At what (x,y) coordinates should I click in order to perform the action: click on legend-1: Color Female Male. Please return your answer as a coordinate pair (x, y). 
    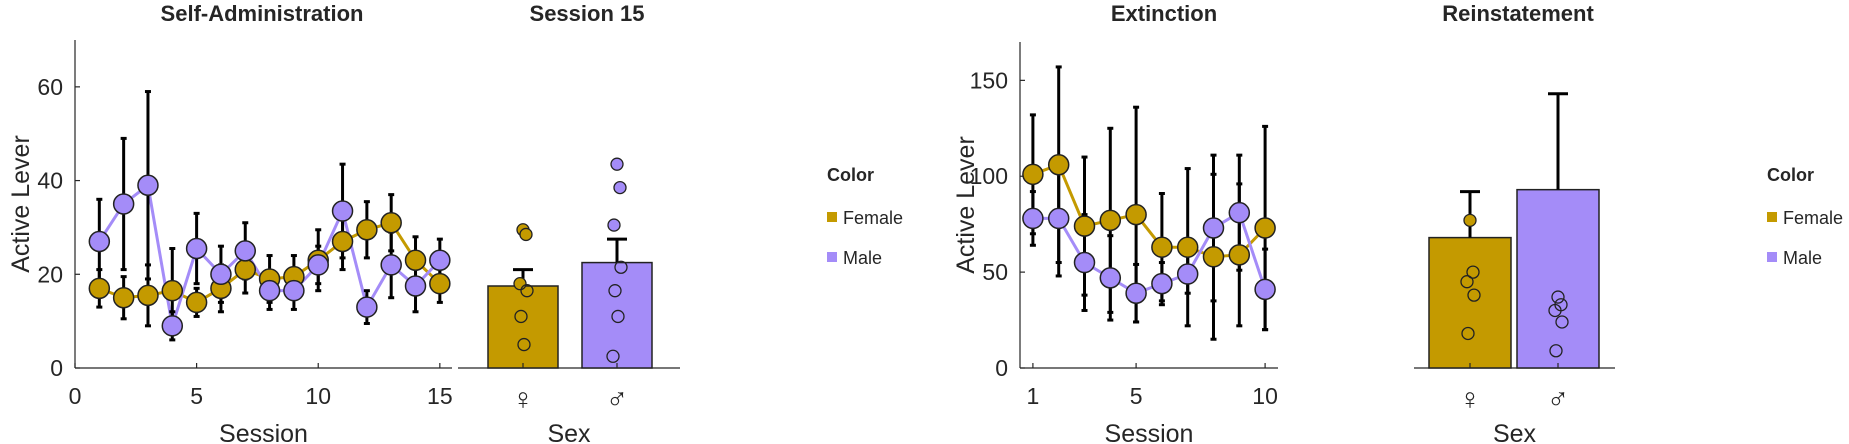
    Looking at the image, I should click on (865, 216).